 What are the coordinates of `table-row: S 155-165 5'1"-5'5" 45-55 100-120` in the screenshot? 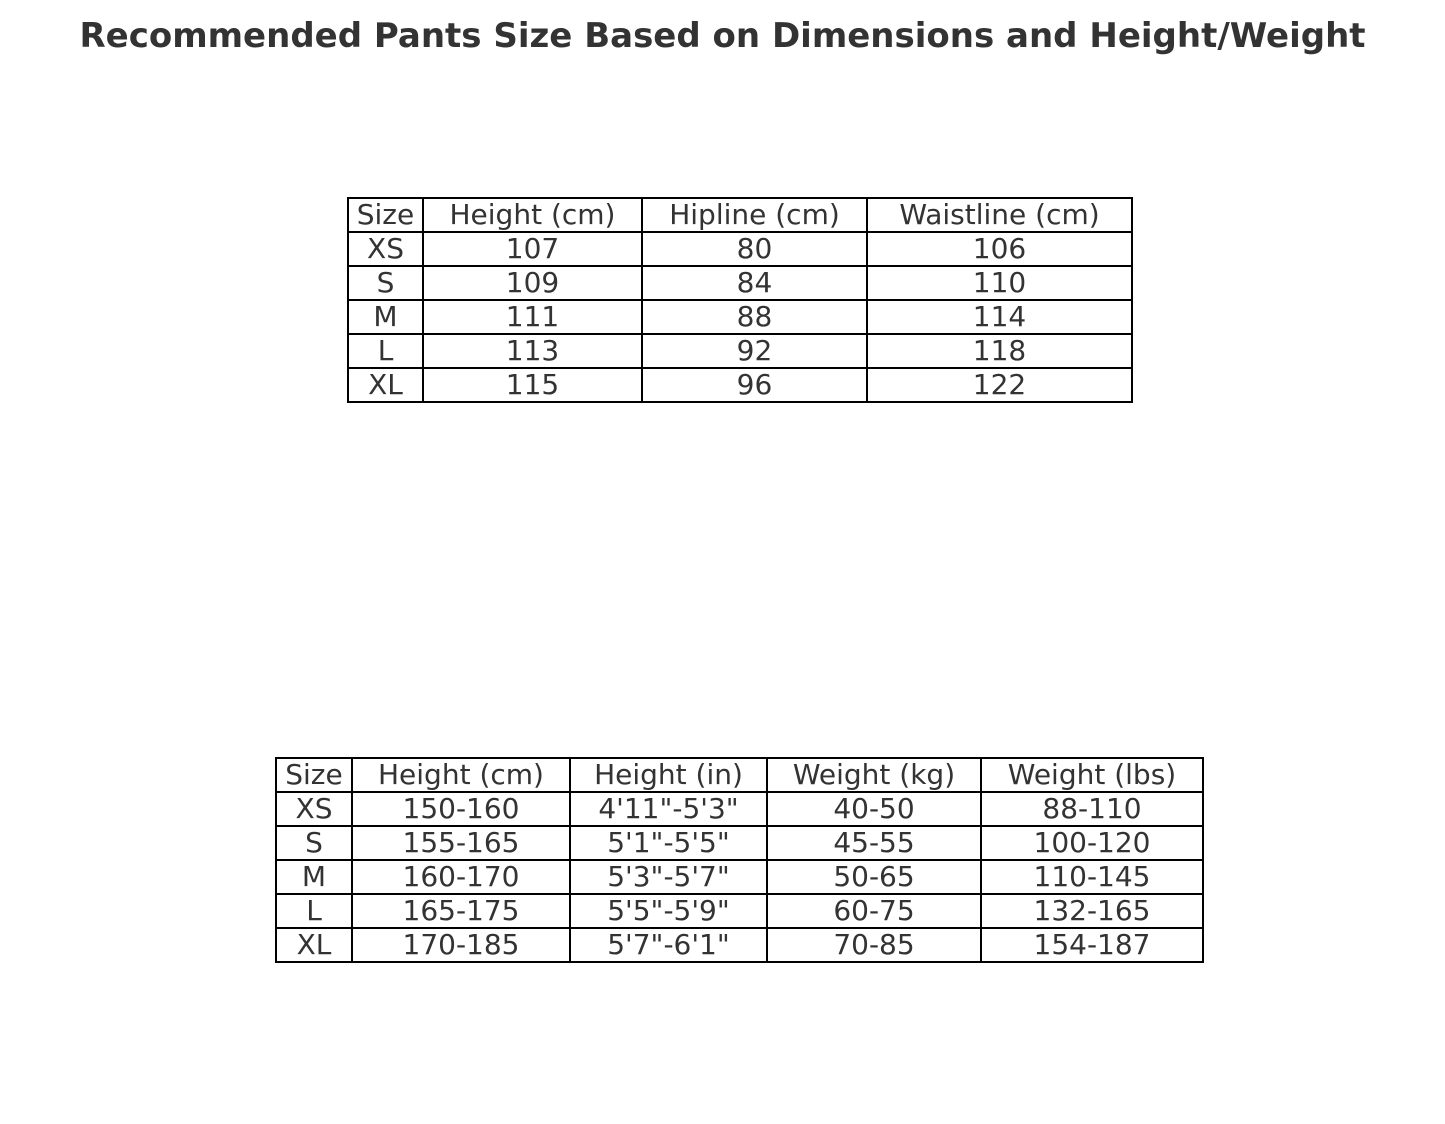 It's located at (739, 843).